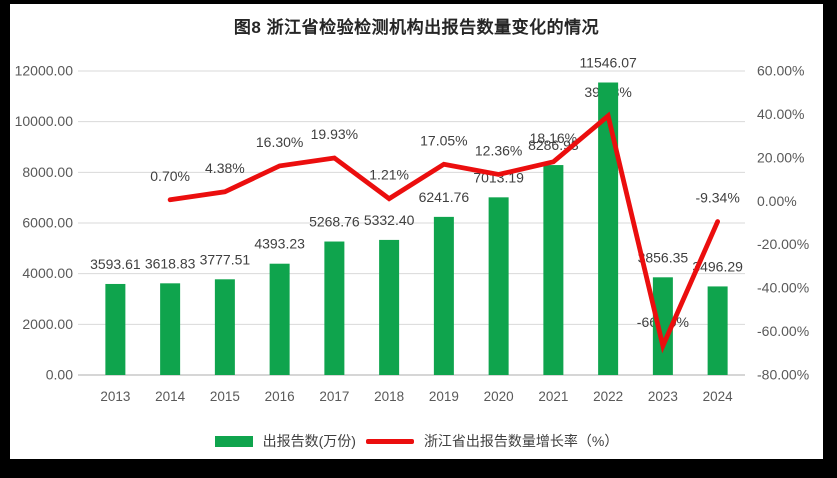  What do you see at coordinates (309, 441) in the screenshot?
I see `legend-bar-label: 出报告数(万份)` at bounding box center [309, 441].